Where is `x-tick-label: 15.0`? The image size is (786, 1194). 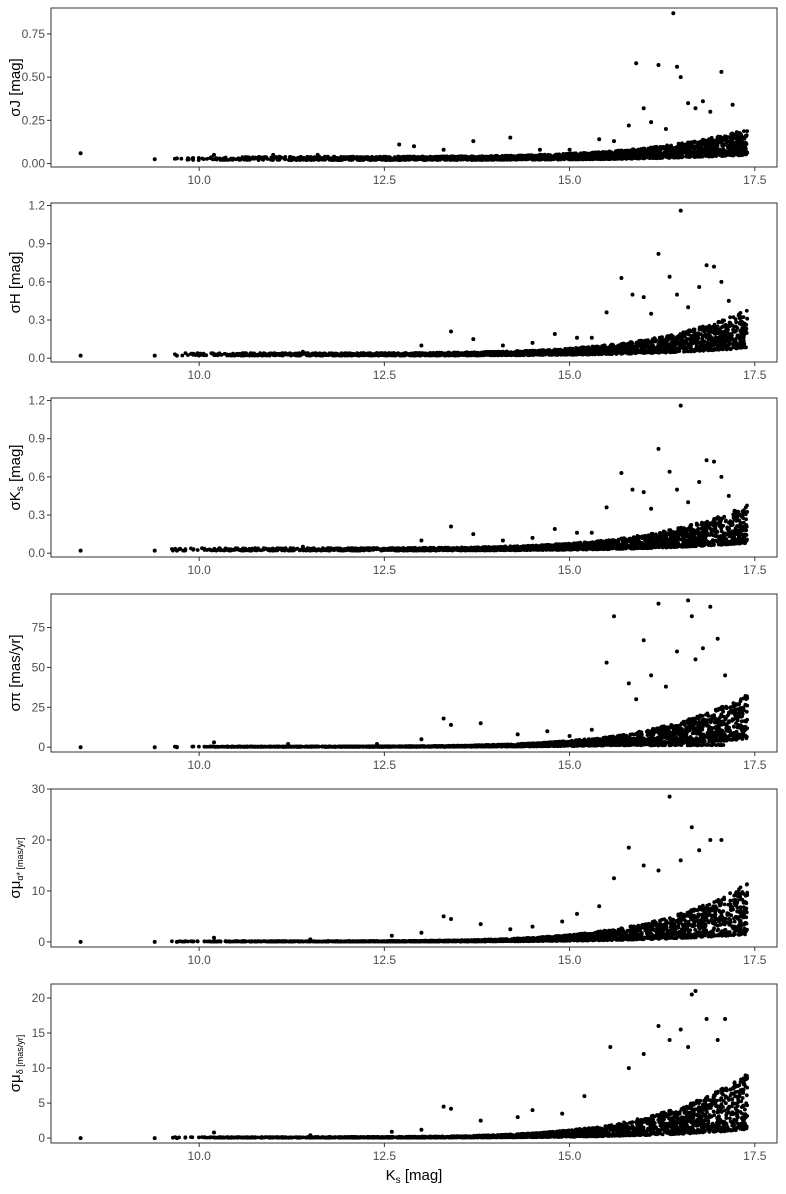 x-tick-label: 15.0 is located at coordinates (570, 375).